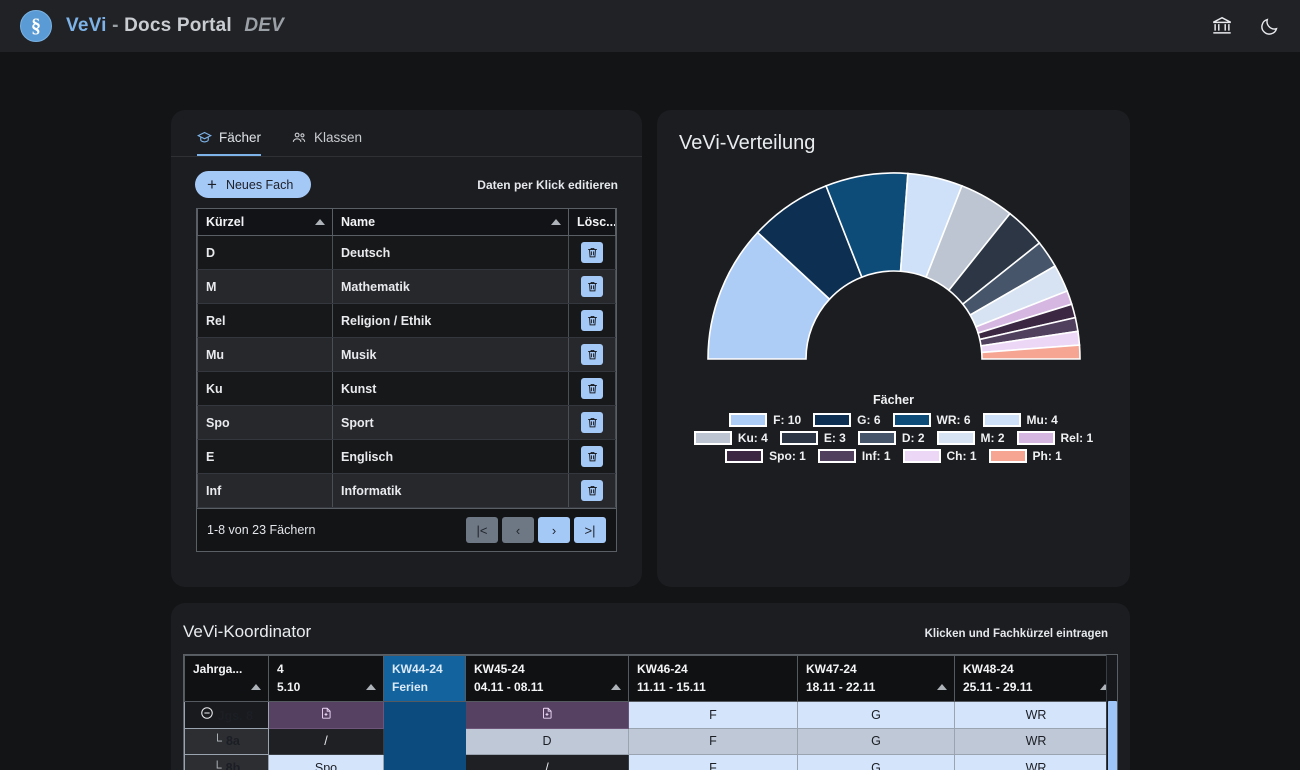 Image resolution: width=1300 pixels, height=770 pixels. What do you see at coordinates (450, 490) in the screenshot?
I see `cell-name: Informatik` at bounding box center [450, 490].